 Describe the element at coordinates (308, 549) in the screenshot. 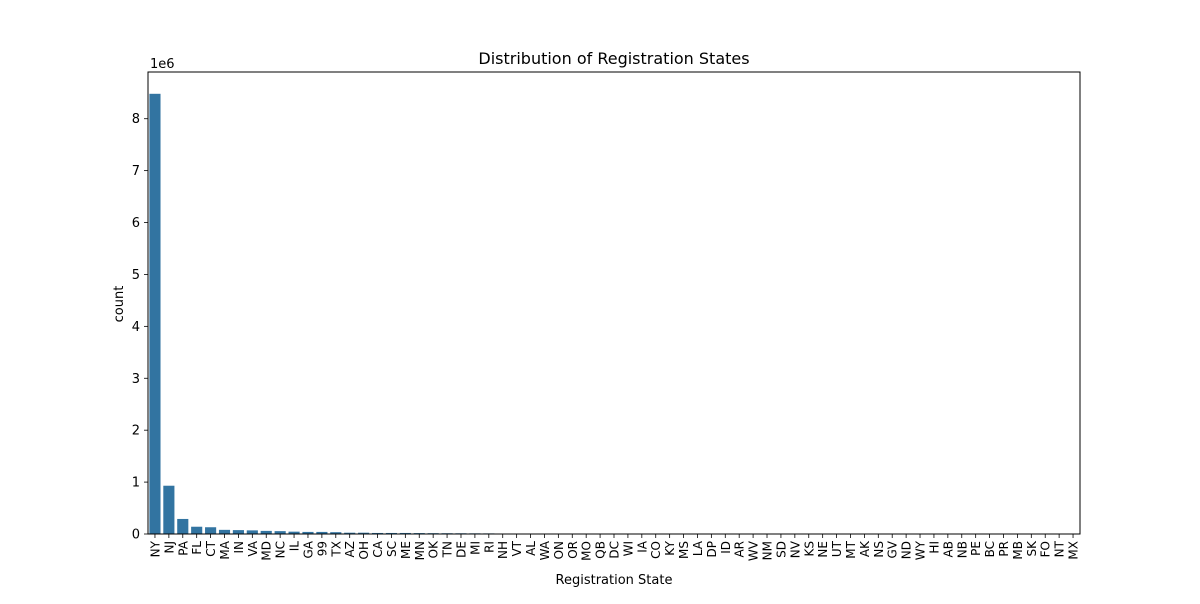

I see `x-tick-label: GA` at that location.